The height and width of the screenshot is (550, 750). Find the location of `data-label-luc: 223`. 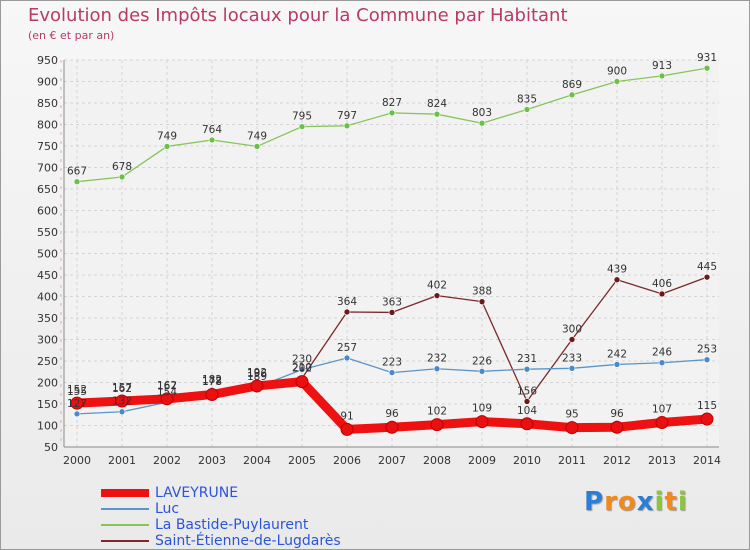

data-label-luc: 223 is located at coordinates (392, 363).